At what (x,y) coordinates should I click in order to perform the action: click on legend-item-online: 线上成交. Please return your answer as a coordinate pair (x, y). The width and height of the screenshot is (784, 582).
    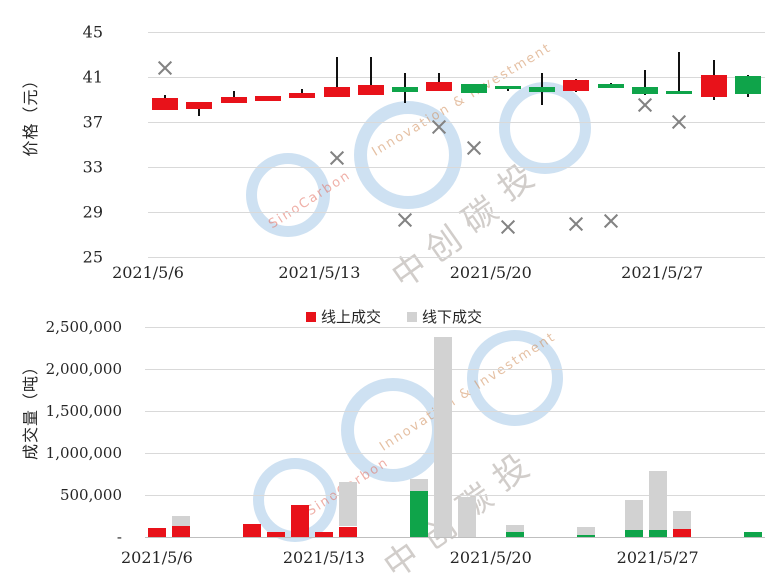
    Looking at the image, I should click on (343, 316).